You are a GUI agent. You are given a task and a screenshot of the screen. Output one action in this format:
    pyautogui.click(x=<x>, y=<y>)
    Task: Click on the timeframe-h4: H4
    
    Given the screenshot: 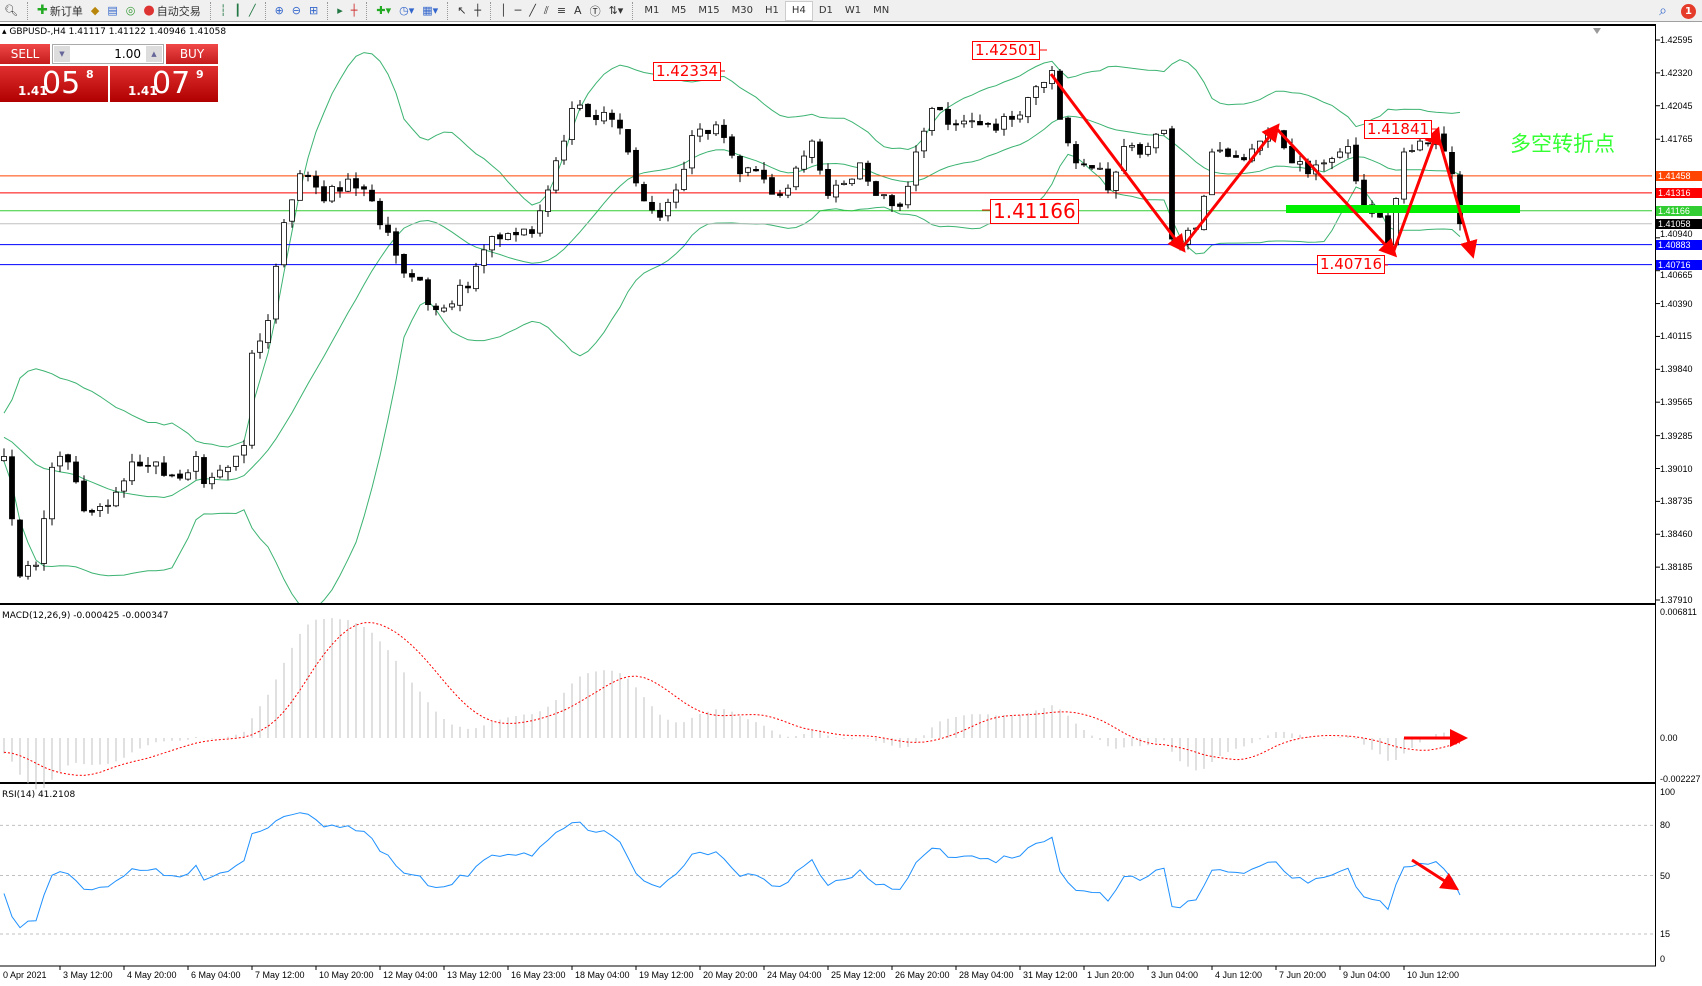 What is the action you would take?
    pyautogui.click(x=798, y=10)
    